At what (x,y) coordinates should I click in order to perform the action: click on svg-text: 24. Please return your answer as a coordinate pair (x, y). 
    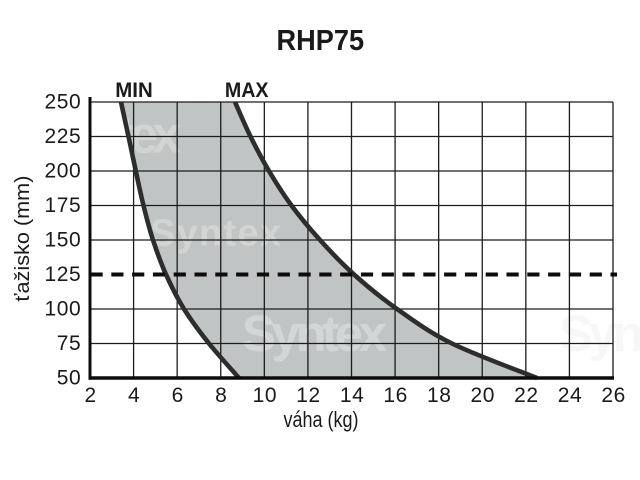
    Looking at the image, I should click on (570, 395).